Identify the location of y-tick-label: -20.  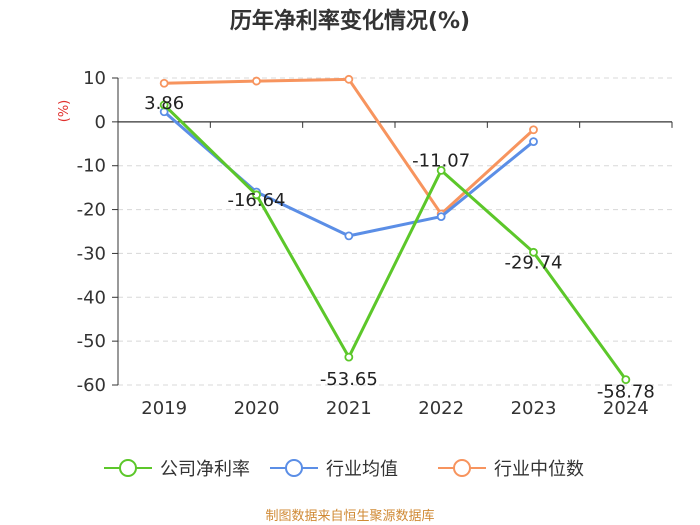
(91, 210).